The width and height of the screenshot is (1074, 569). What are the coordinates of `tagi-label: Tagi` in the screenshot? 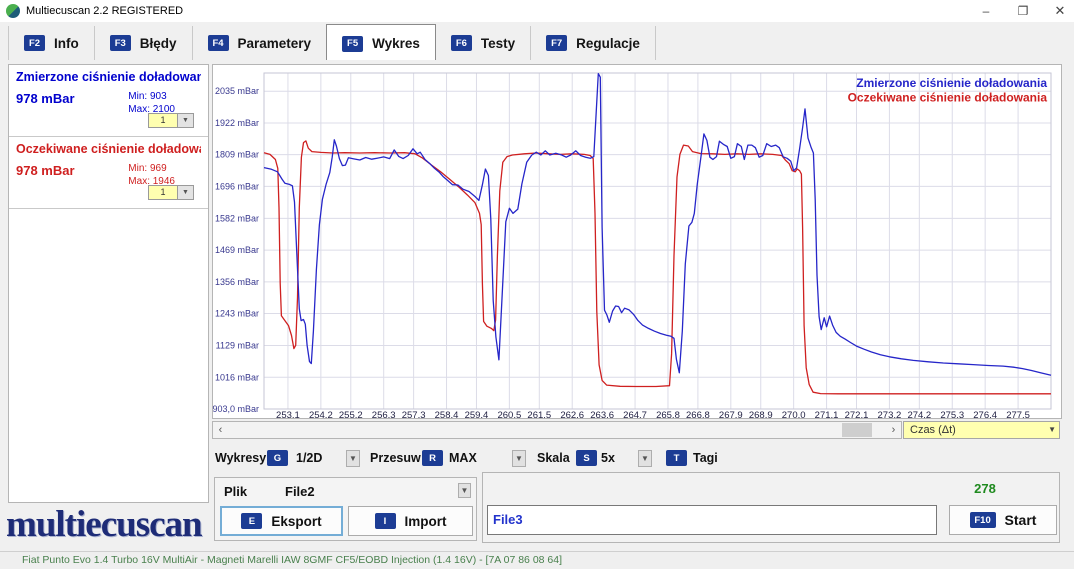 It's located at (705, 458).